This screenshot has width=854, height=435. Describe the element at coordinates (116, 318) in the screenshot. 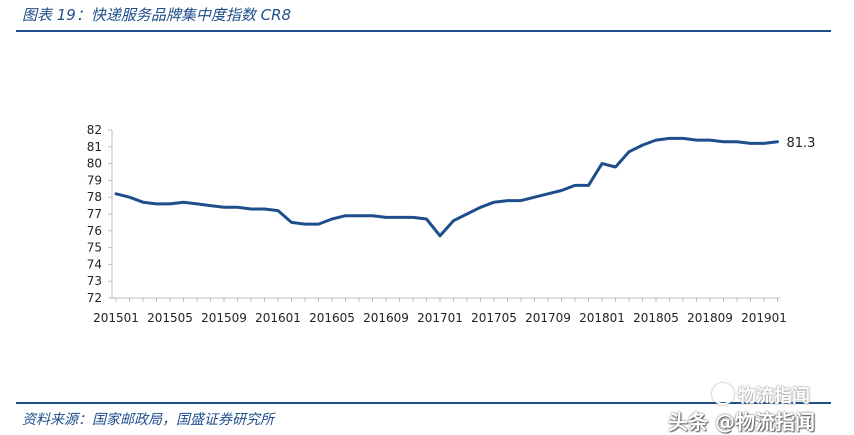

I see `x-tick-label: 201501` at that location.